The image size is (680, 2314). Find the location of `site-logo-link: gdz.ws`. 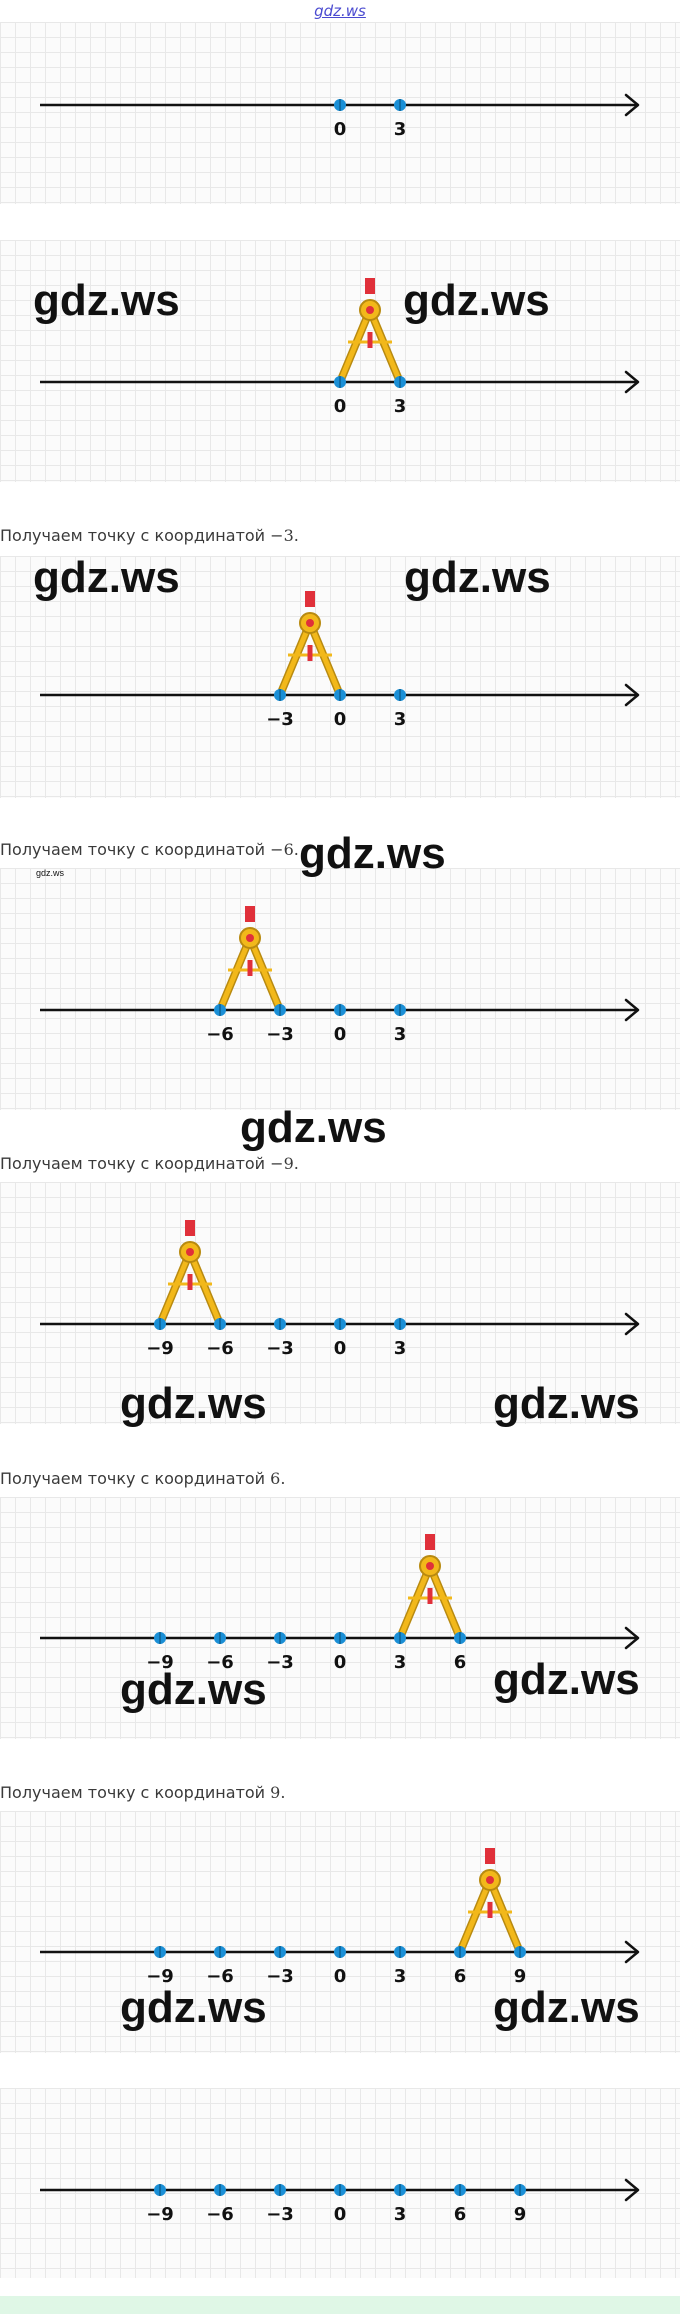

site-logo-link: gdz.ws is located at coordinates (340, 11).